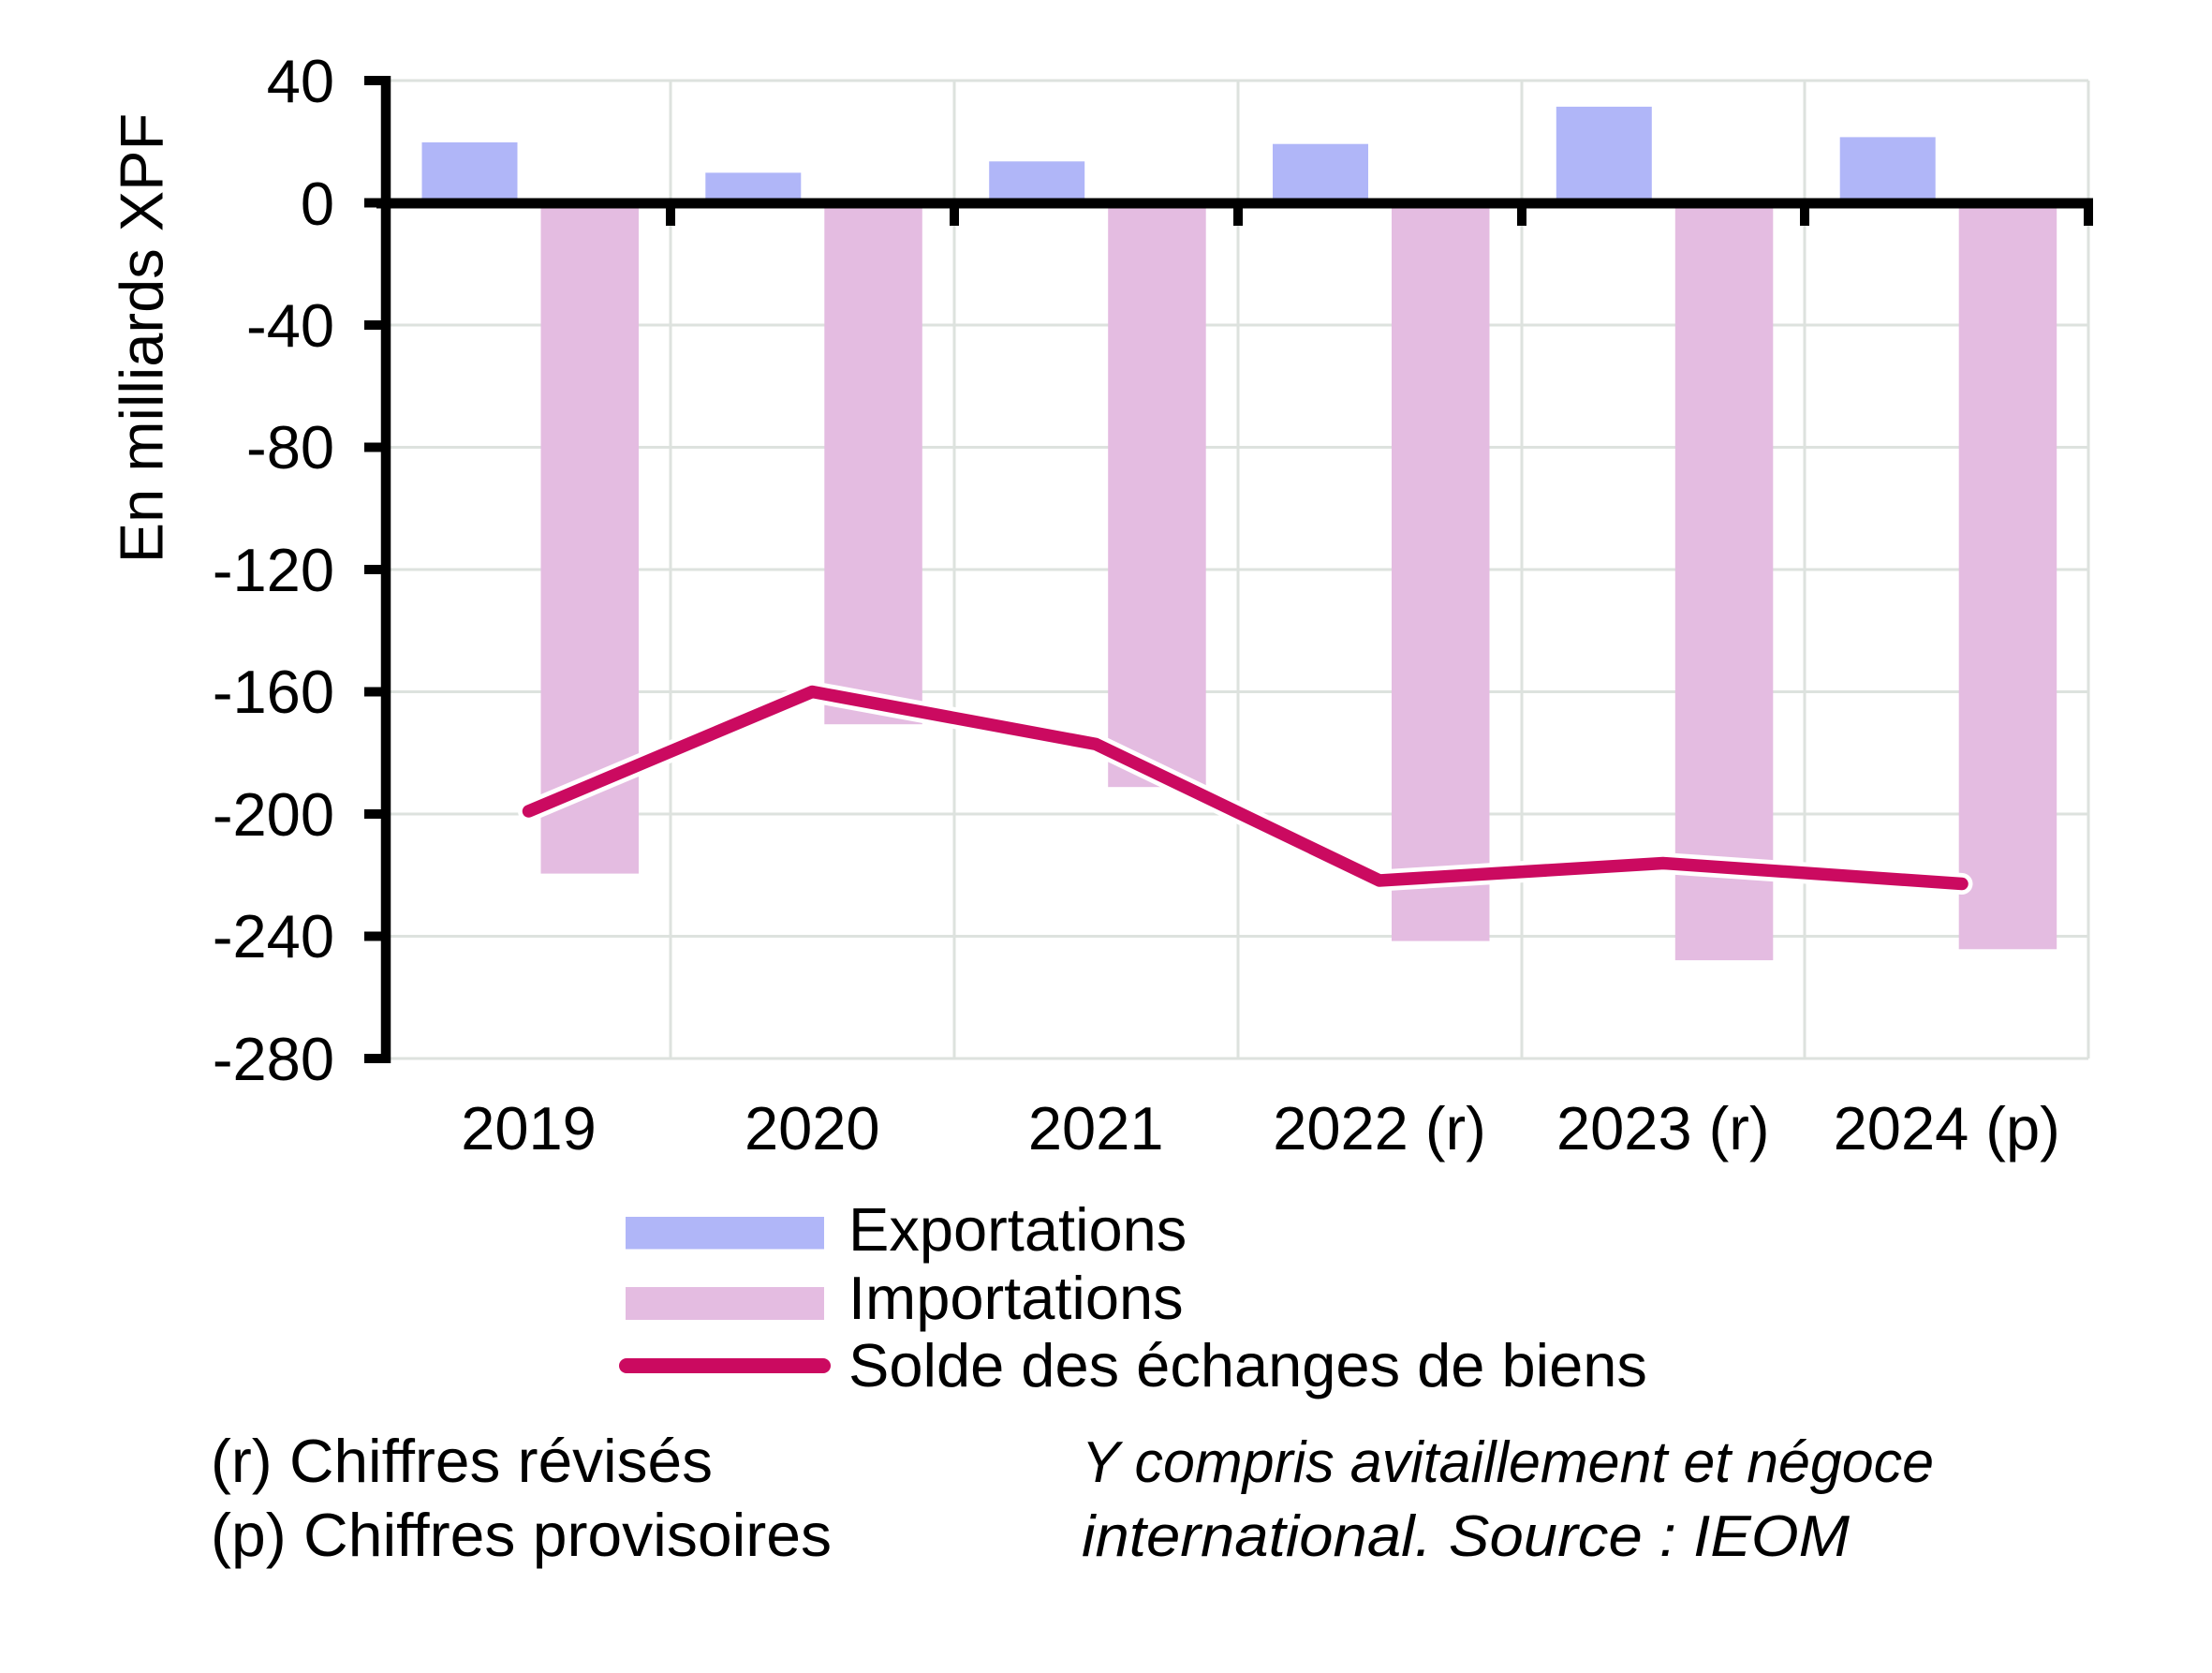 This screenshot has height=1673, width=2212. I want to click on svg-text: -240, so click(273, 936).